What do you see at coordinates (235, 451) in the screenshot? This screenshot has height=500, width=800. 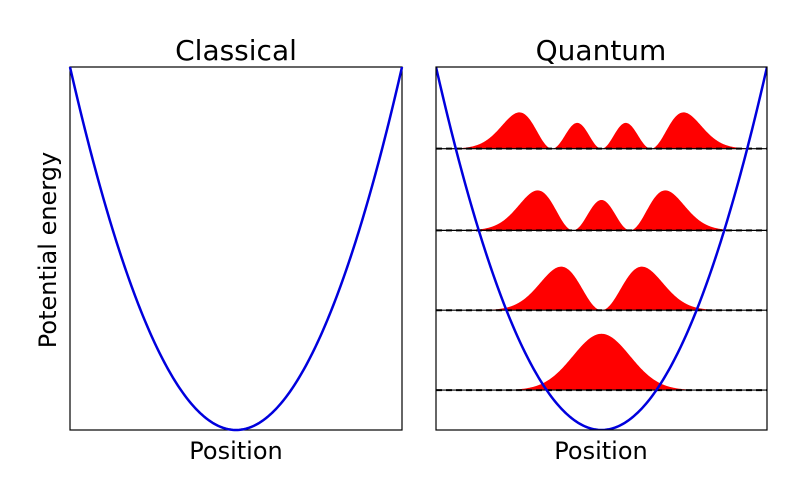 I see `classical-x-axis-label: Position` at bounding box center [235, 451].